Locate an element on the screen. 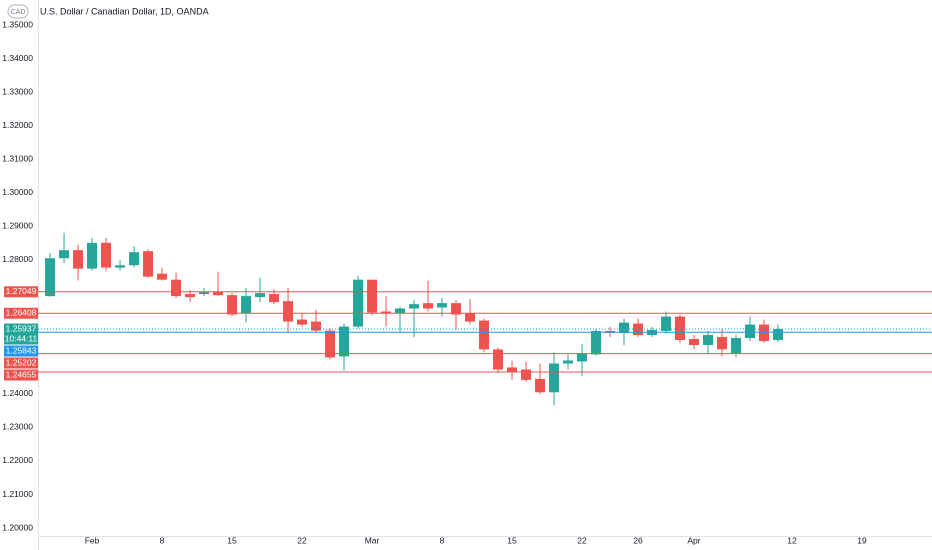 This screenshot has height=550, width=932. countdown-label: 10:44:11 is located at coordinates (21, 338).